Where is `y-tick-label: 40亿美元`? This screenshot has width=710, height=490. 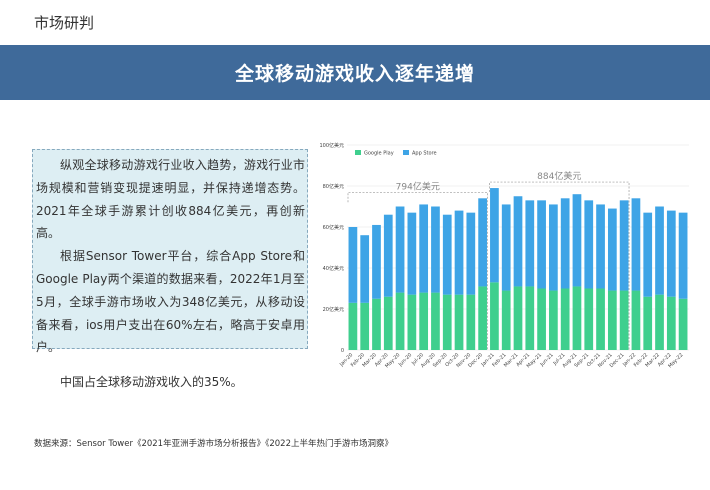
y-tick-label: 40亿美元 is located at coordinates (333, 268).